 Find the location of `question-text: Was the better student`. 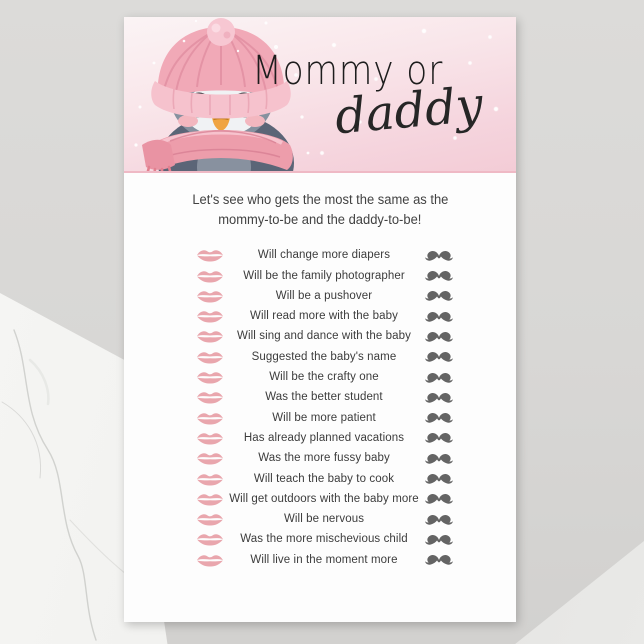

question-text: Was the better student is located at coordinates (324, 397).